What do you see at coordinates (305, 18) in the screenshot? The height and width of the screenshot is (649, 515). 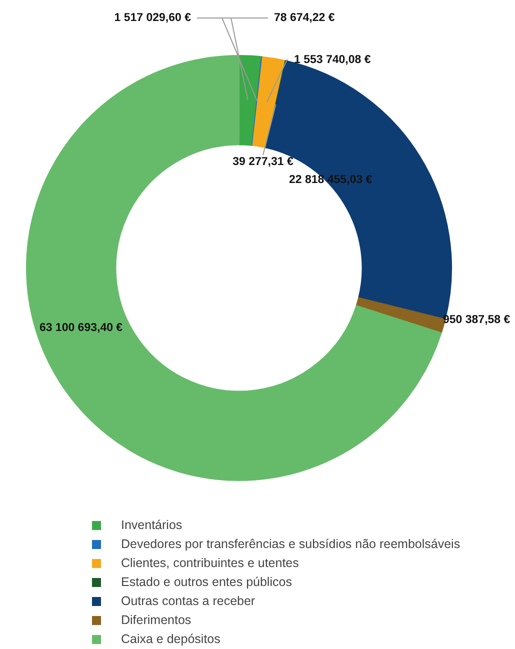 I see `data-label: 78 674,22 €` at bounding box center [305, 18].